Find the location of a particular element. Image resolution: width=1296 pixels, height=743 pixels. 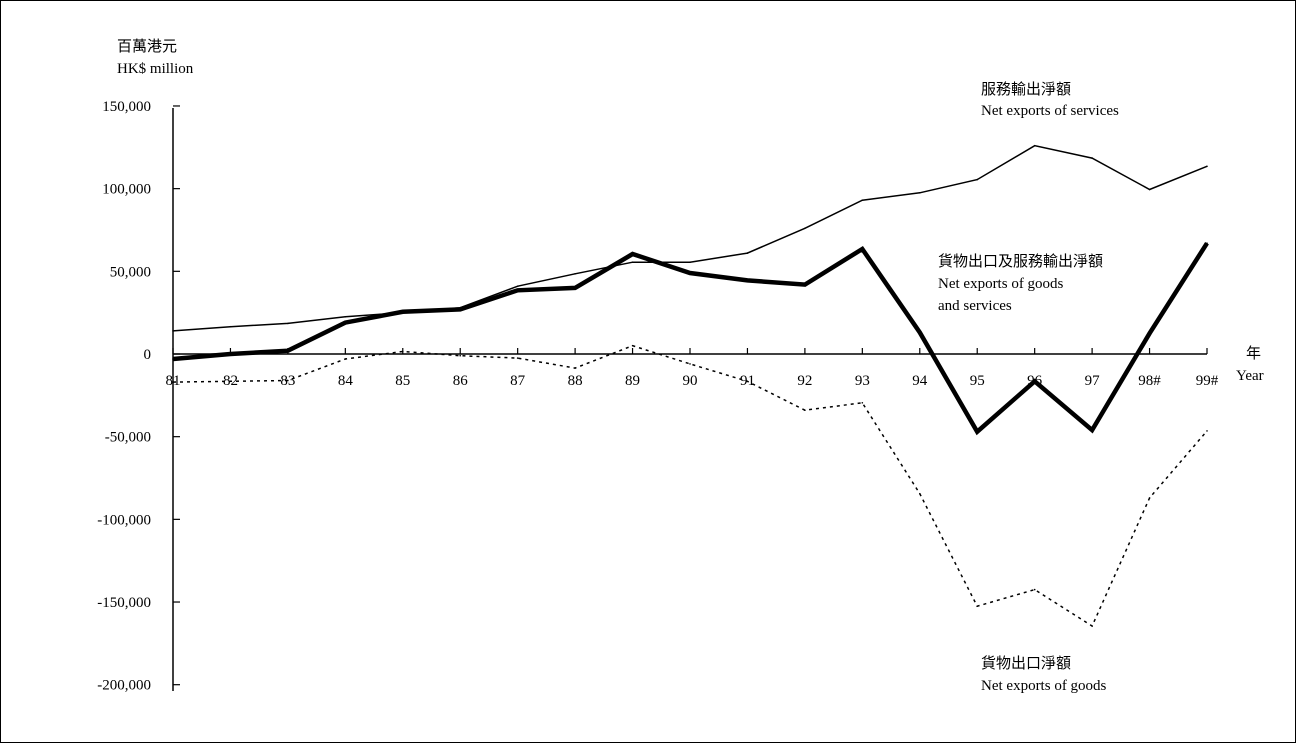

goods-annotation-zh: 貨物出口淨額 is located at coordinates (1026, 663).